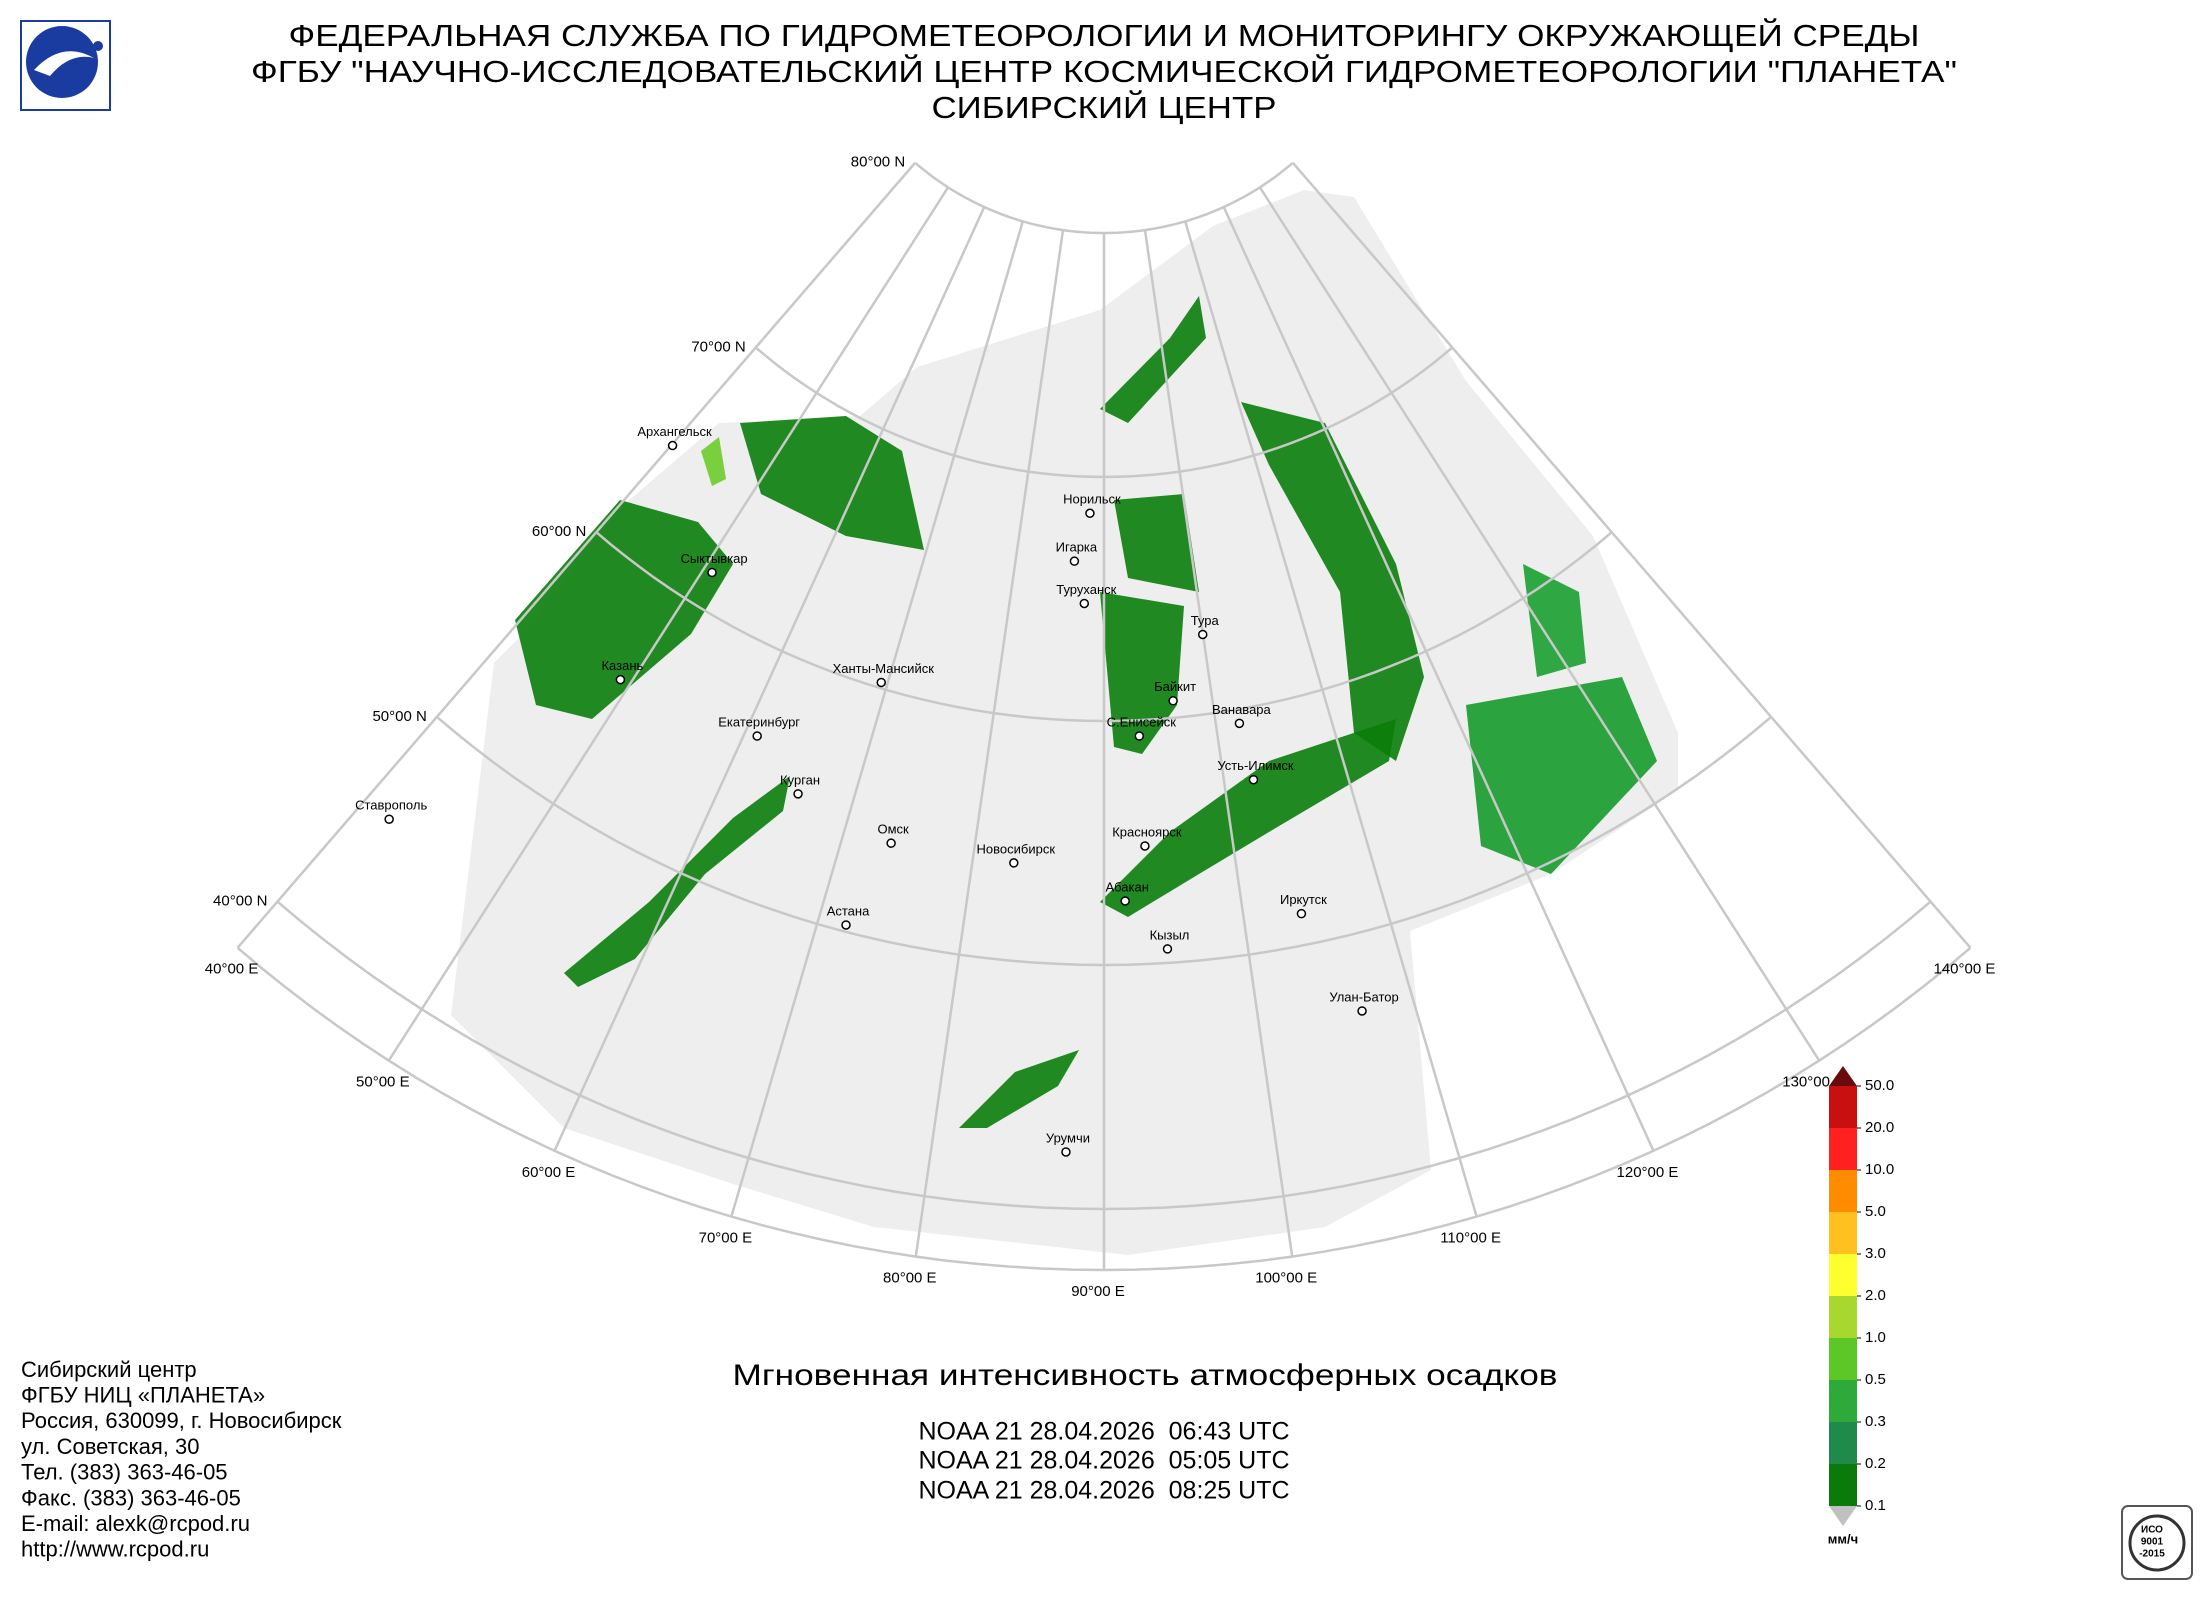 This screenshot has width=2200, height=1600. What do you see at coordinates (1147, 831) in the screenshot?
I see `city-label: Красноярск` at bounding box center [1147, 831].